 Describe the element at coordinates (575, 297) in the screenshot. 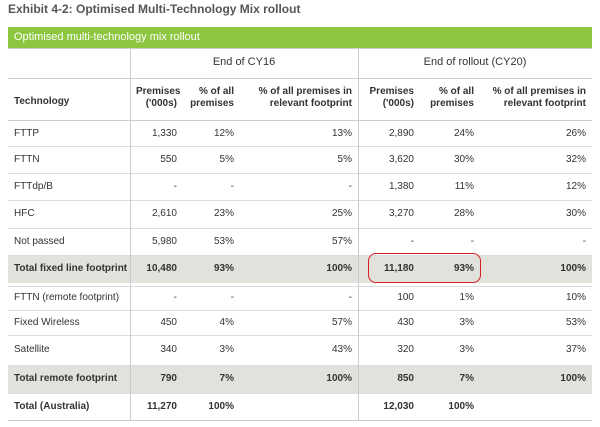

I see `table-cell: 10%` at that location.